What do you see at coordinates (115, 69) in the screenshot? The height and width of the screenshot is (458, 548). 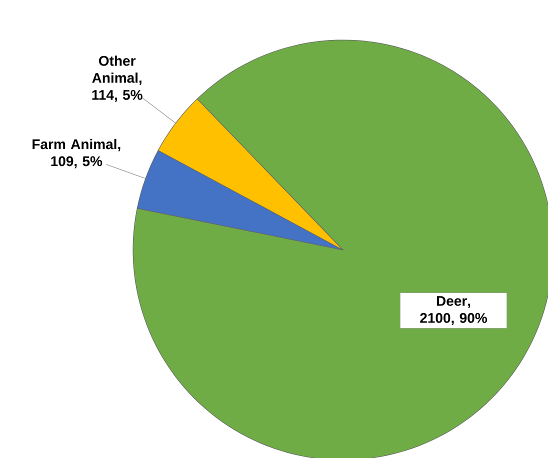 I see `slice-label: Other Animal` at bounding box center [115, 69].